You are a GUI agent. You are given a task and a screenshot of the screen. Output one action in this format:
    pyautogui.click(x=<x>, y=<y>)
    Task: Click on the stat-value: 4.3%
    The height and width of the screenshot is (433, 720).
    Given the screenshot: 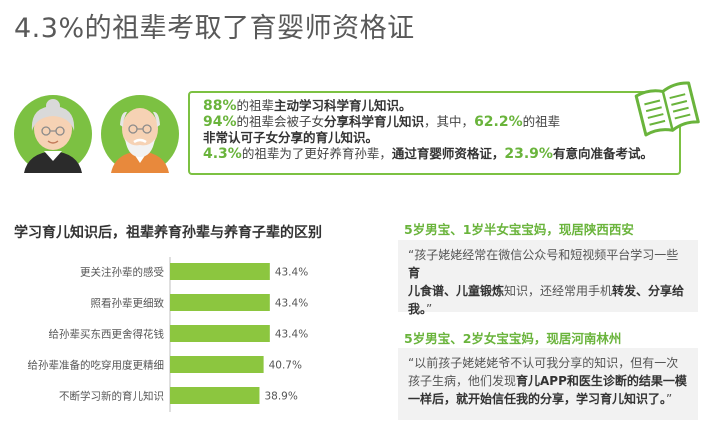 What is the action you would take?
    pyautogui.click(x=222, y=154)
    